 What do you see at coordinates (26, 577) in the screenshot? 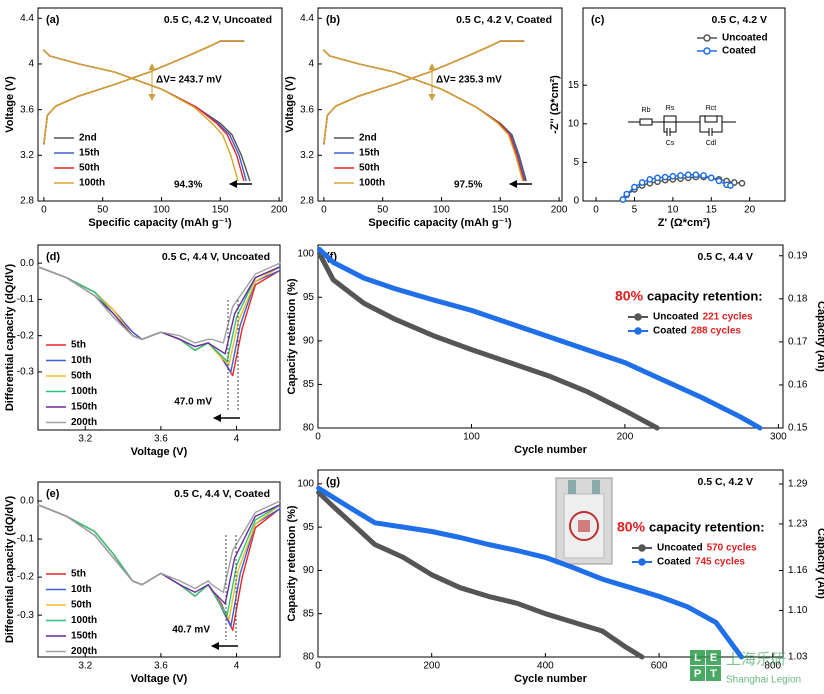
I see `y-tick-label: -0.2` at bounding box center [26, 577].